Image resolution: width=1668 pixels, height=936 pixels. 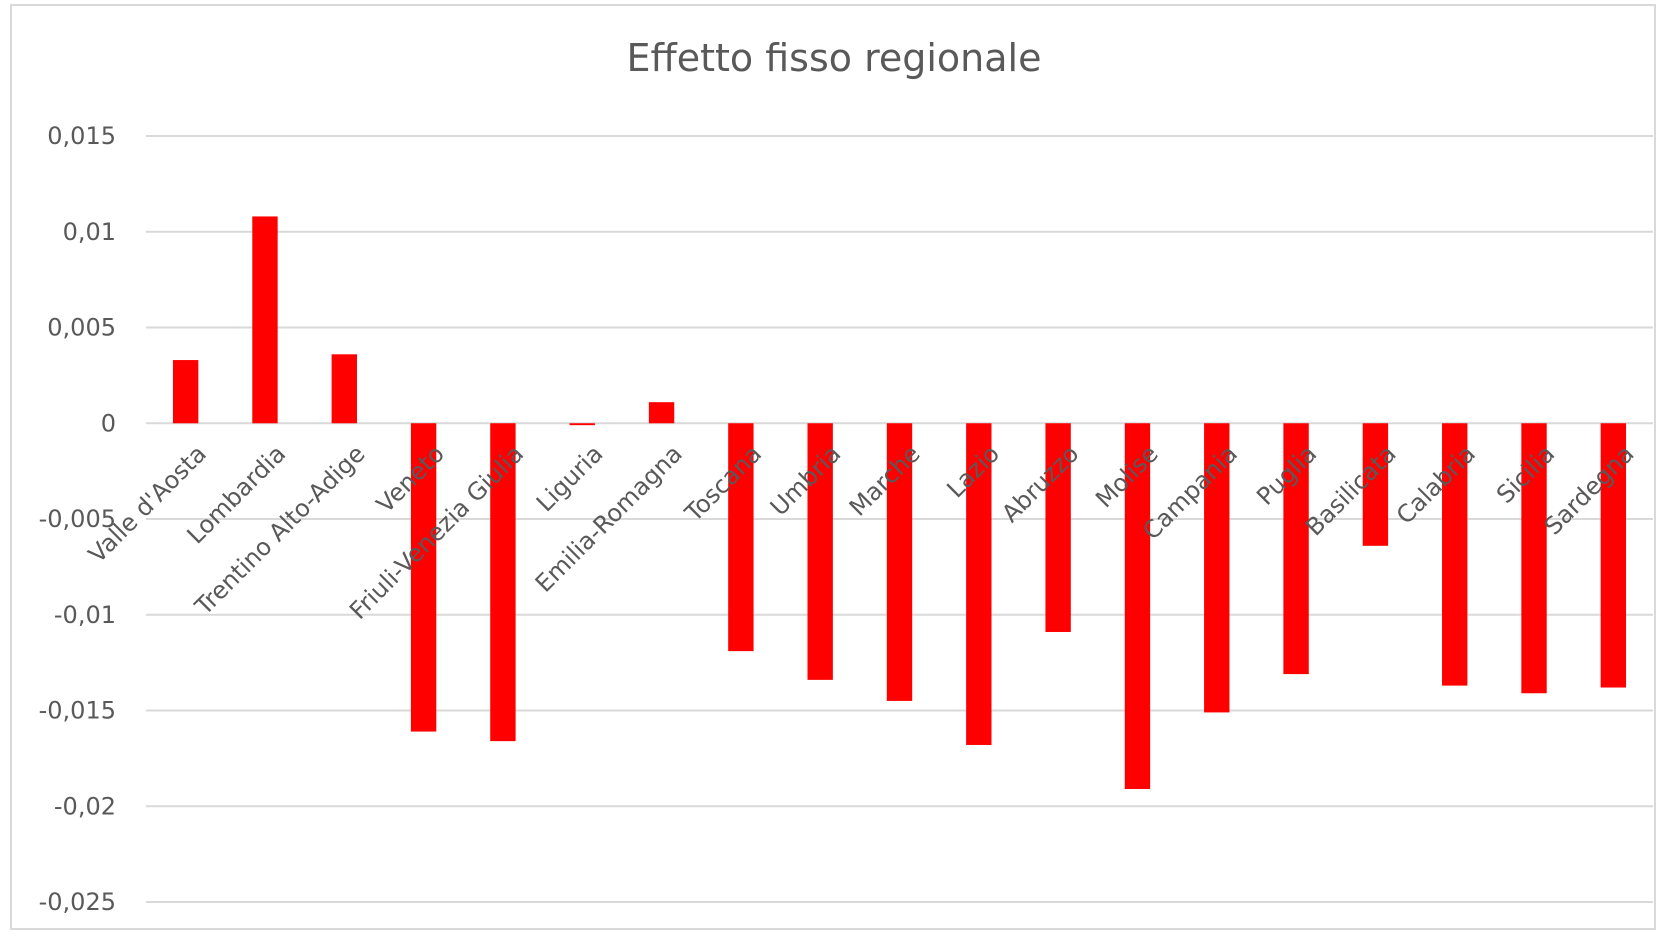 I want to click on y-tick-label: -0,005, so click(x=77, y=519).